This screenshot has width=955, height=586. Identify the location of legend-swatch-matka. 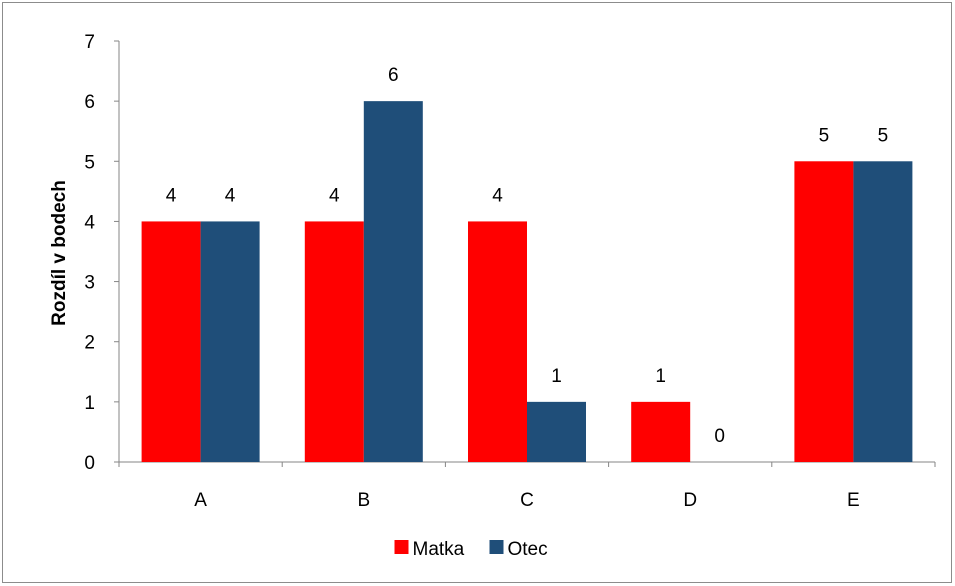
(401, 547).